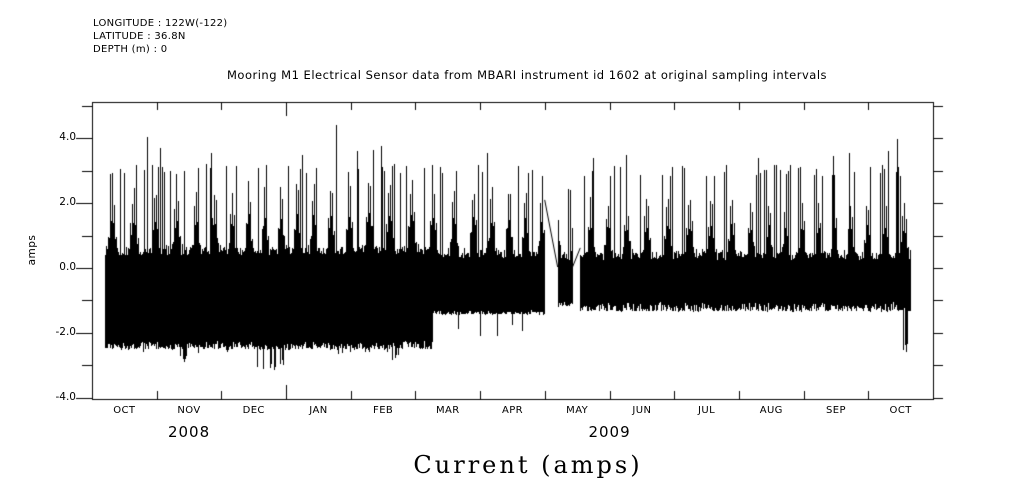  I want to click on month-label: DEC, so click(253, 410).